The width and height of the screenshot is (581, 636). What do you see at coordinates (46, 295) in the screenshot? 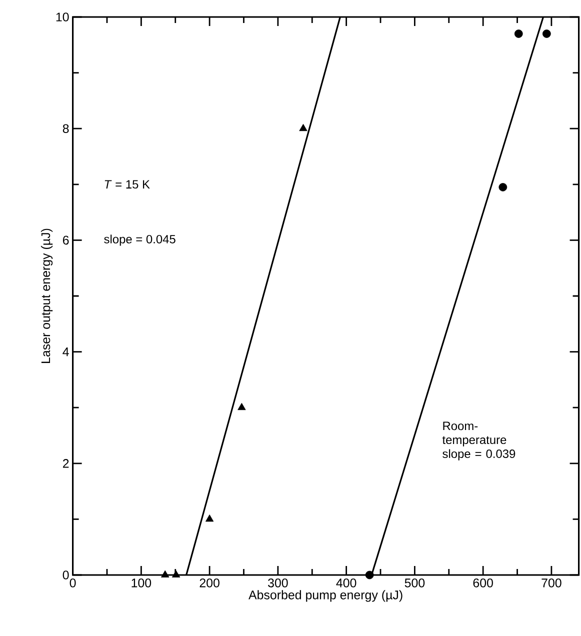
I see `y-axis-title: Laser output energy (µJ)` at bounding box center [46, 295].